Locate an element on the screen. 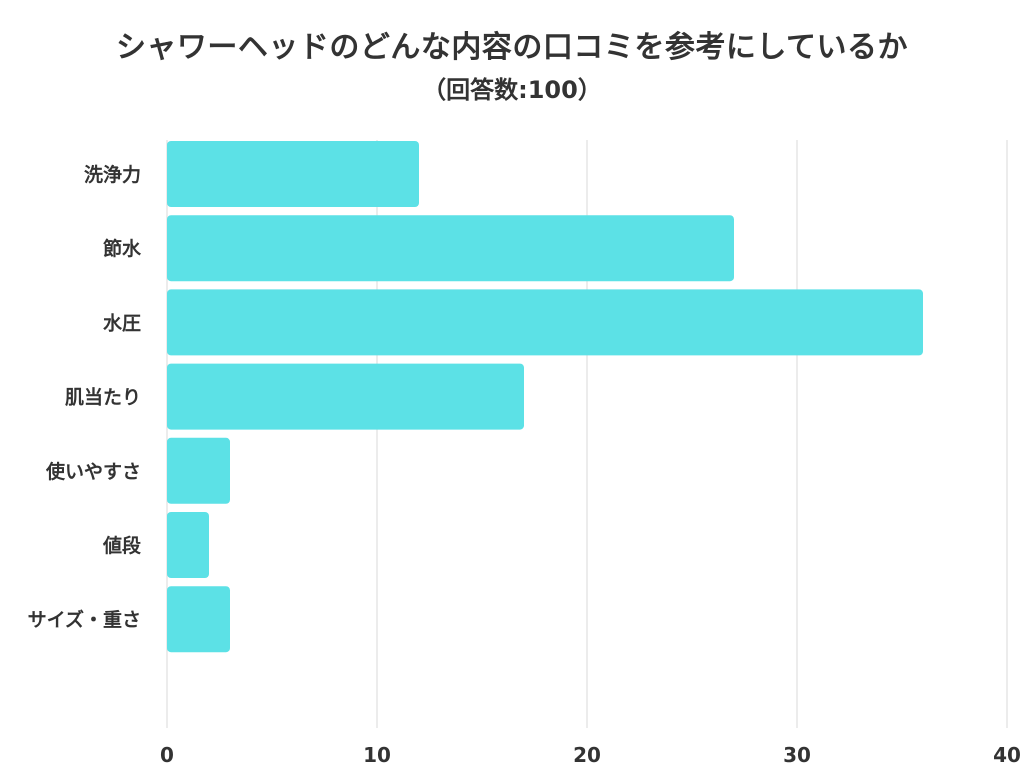 The width and height of the screenshot is (1024, 768). x-tick-label: 40 is located at coordinates (1007, 755).